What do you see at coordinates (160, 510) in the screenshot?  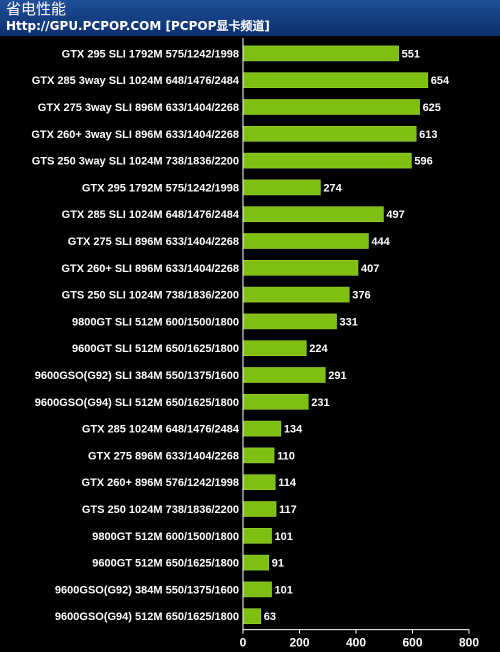 I see `category-label: GTS 250 1024M 738/1836/2200` at bounding box center [160, 510].